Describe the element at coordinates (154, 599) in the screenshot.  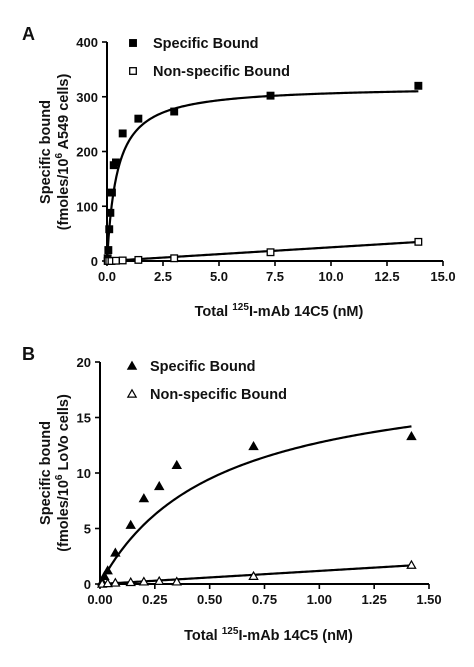
I see `x-tick-label: 0.25` at that location.